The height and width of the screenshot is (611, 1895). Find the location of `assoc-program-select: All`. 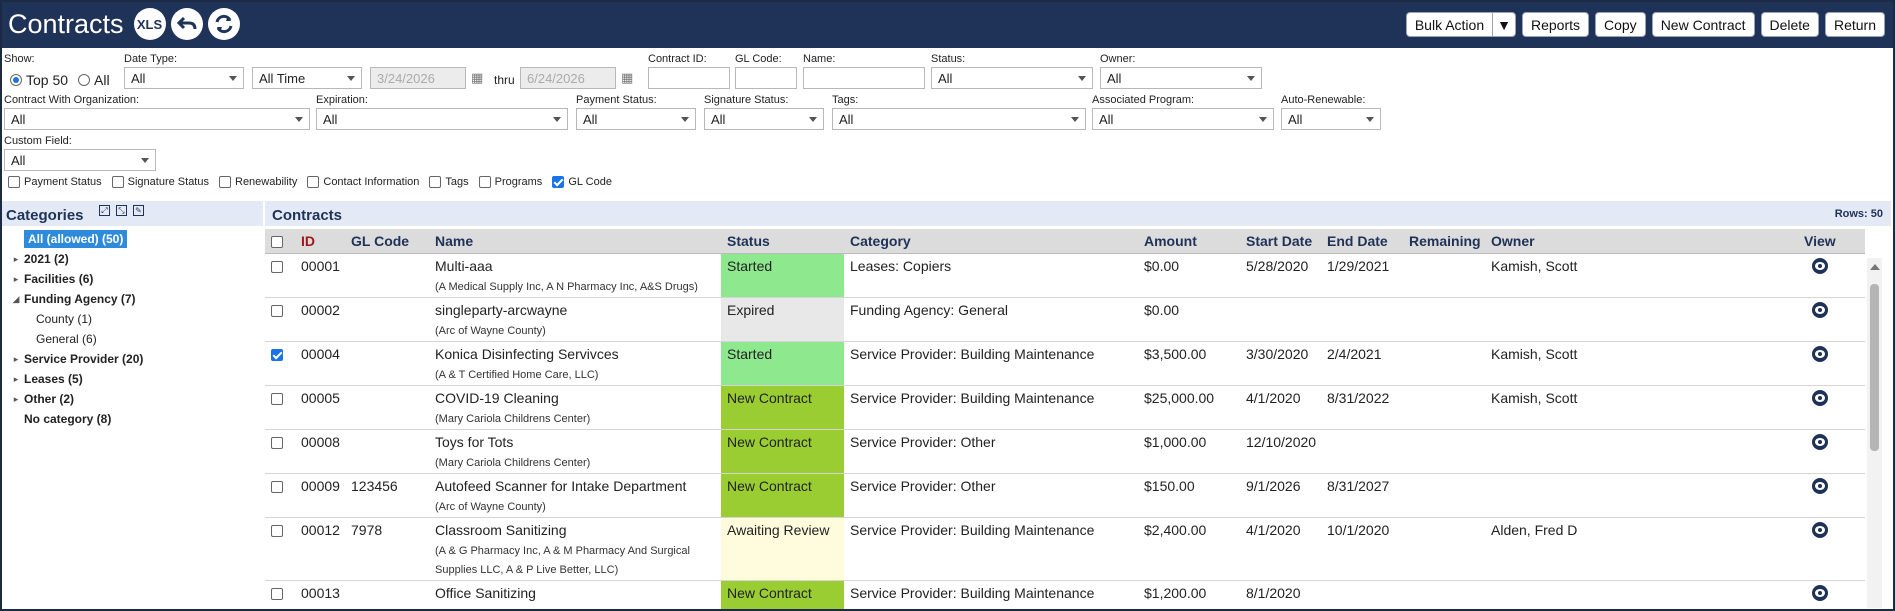

assoc-program-select: All is located at coordinates (1183, 119).